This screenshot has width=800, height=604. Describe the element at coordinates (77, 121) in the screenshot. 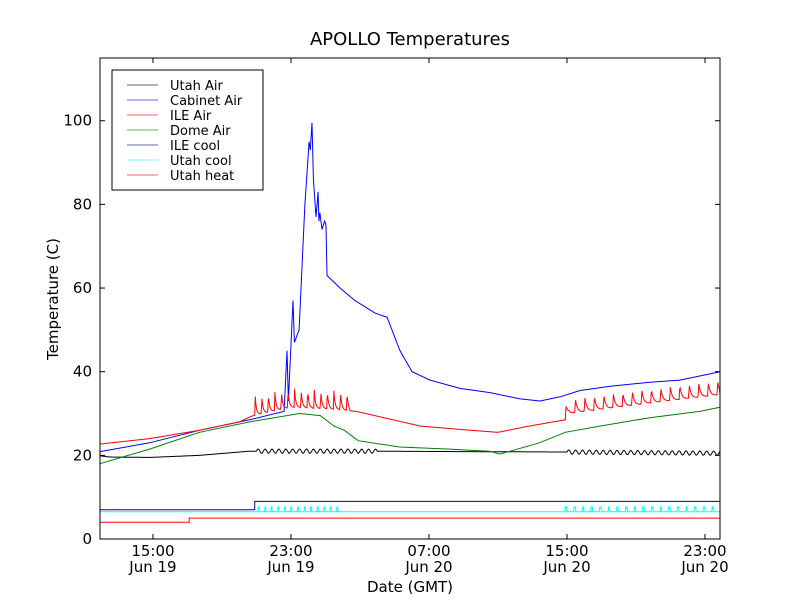

I see `y-tick-label: 100` at that location.